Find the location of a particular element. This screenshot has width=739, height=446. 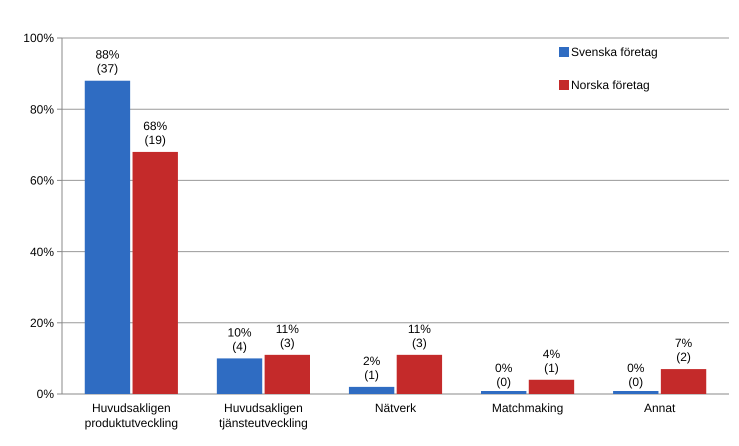

y-tick-label: 40% is located at coordinates (42, 251).